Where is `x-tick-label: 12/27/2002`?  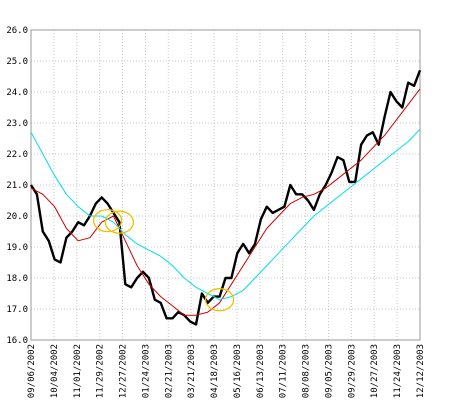 x-tick-label: 12/27/2002 is located at coordinates (124, 371).